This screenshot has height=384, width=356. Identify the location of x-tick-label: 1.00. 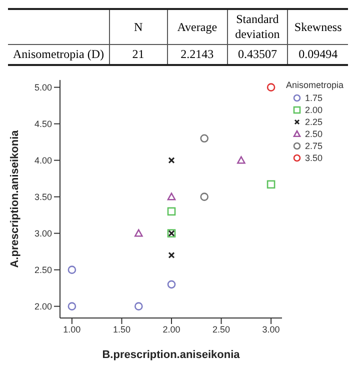
(72, 329).